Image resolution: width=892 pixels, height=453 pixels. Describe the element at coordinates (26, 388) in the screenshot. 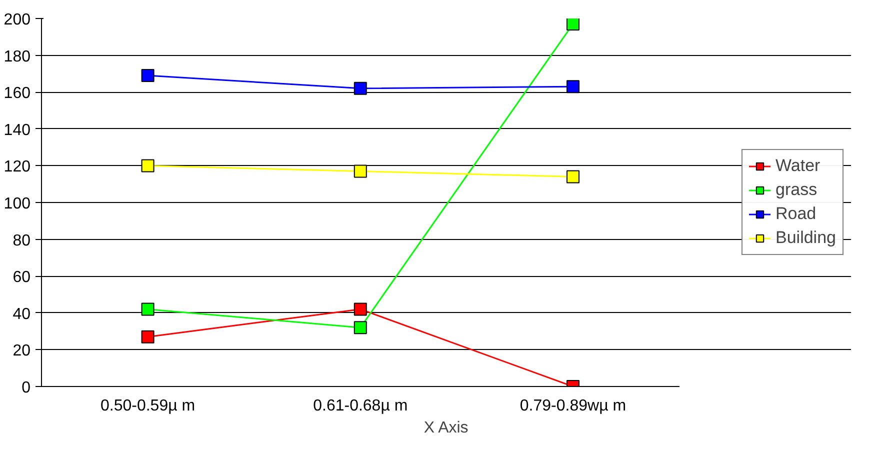

I see `y-tick-label: 0` at that location.